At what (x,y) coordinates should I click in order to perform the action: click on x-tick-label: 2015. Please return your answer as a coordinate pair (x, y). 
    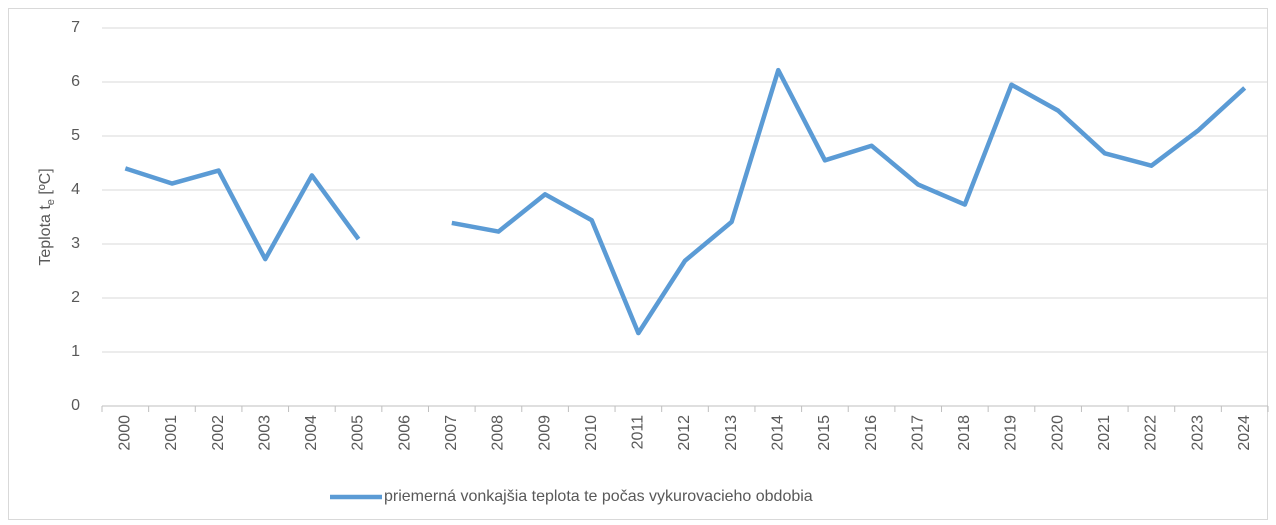
    Looking at the image, I should click on (824, 433).